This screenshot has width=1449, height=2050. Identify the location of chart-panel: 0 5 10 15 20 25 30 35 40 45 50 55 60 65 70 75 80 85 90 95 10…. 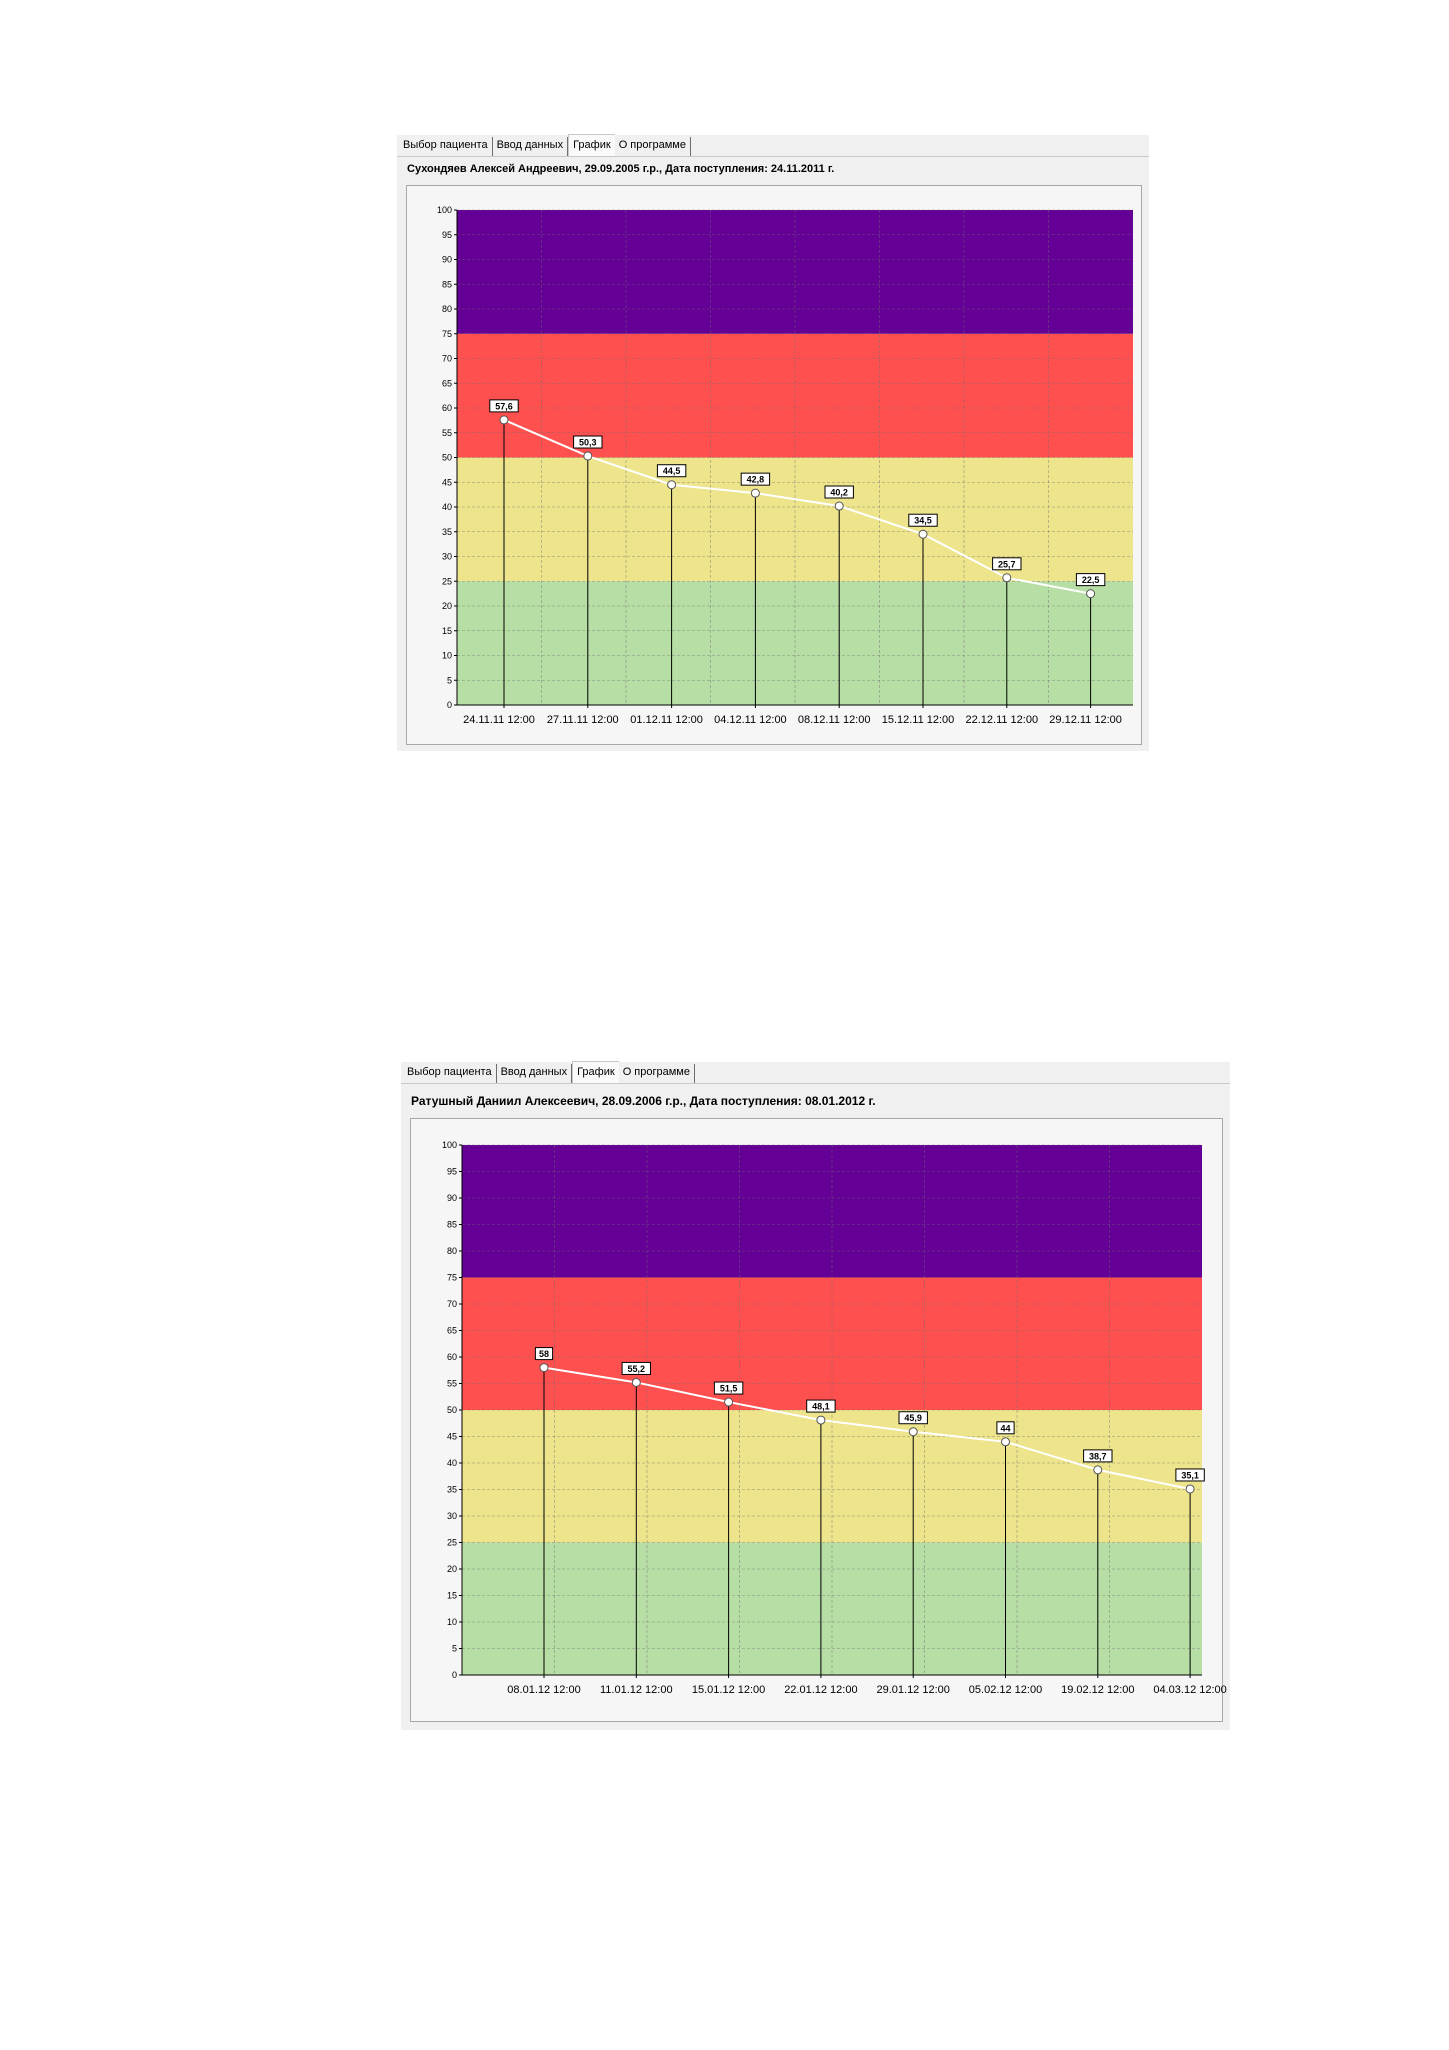
(774, 465).